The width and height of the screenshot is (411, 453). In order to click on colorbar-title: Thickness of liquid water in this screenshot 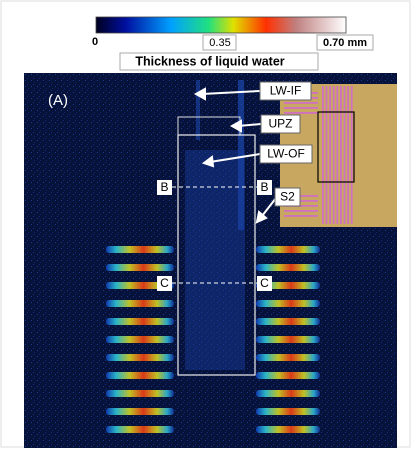, I will do `click(209, 61)`.